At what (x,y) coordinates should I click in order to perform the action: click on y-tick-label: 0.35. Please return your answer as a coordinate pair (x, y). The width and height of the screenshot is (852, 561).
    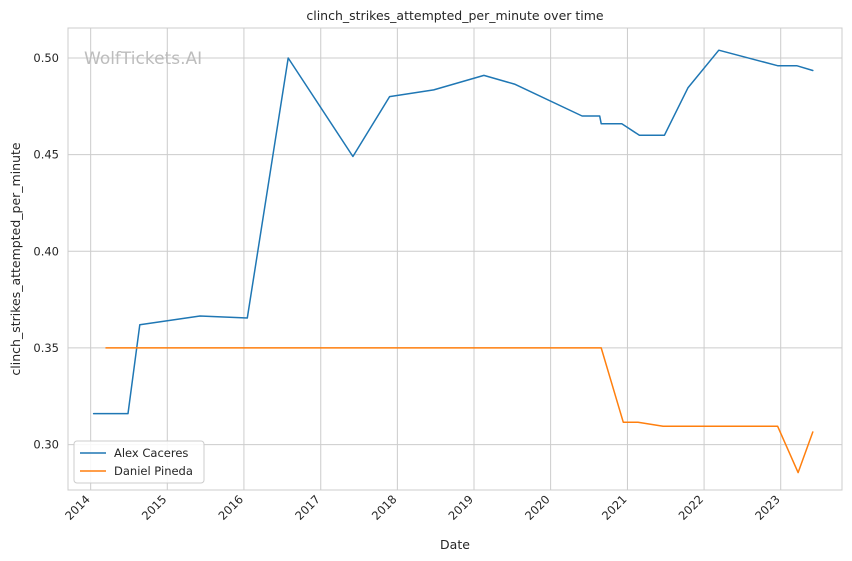
    Looking at the image, I should click on (46, 348).